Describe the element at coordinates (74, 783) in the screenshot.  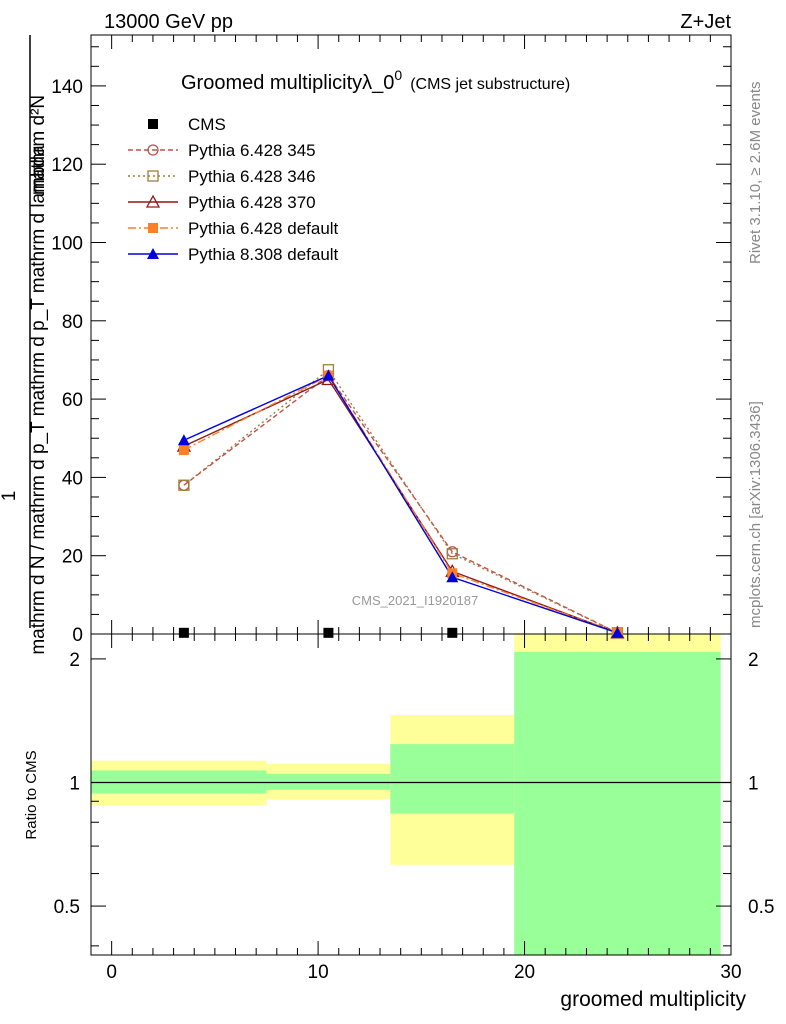
I see `ratio-y-tick-label-left: 1` at that location.